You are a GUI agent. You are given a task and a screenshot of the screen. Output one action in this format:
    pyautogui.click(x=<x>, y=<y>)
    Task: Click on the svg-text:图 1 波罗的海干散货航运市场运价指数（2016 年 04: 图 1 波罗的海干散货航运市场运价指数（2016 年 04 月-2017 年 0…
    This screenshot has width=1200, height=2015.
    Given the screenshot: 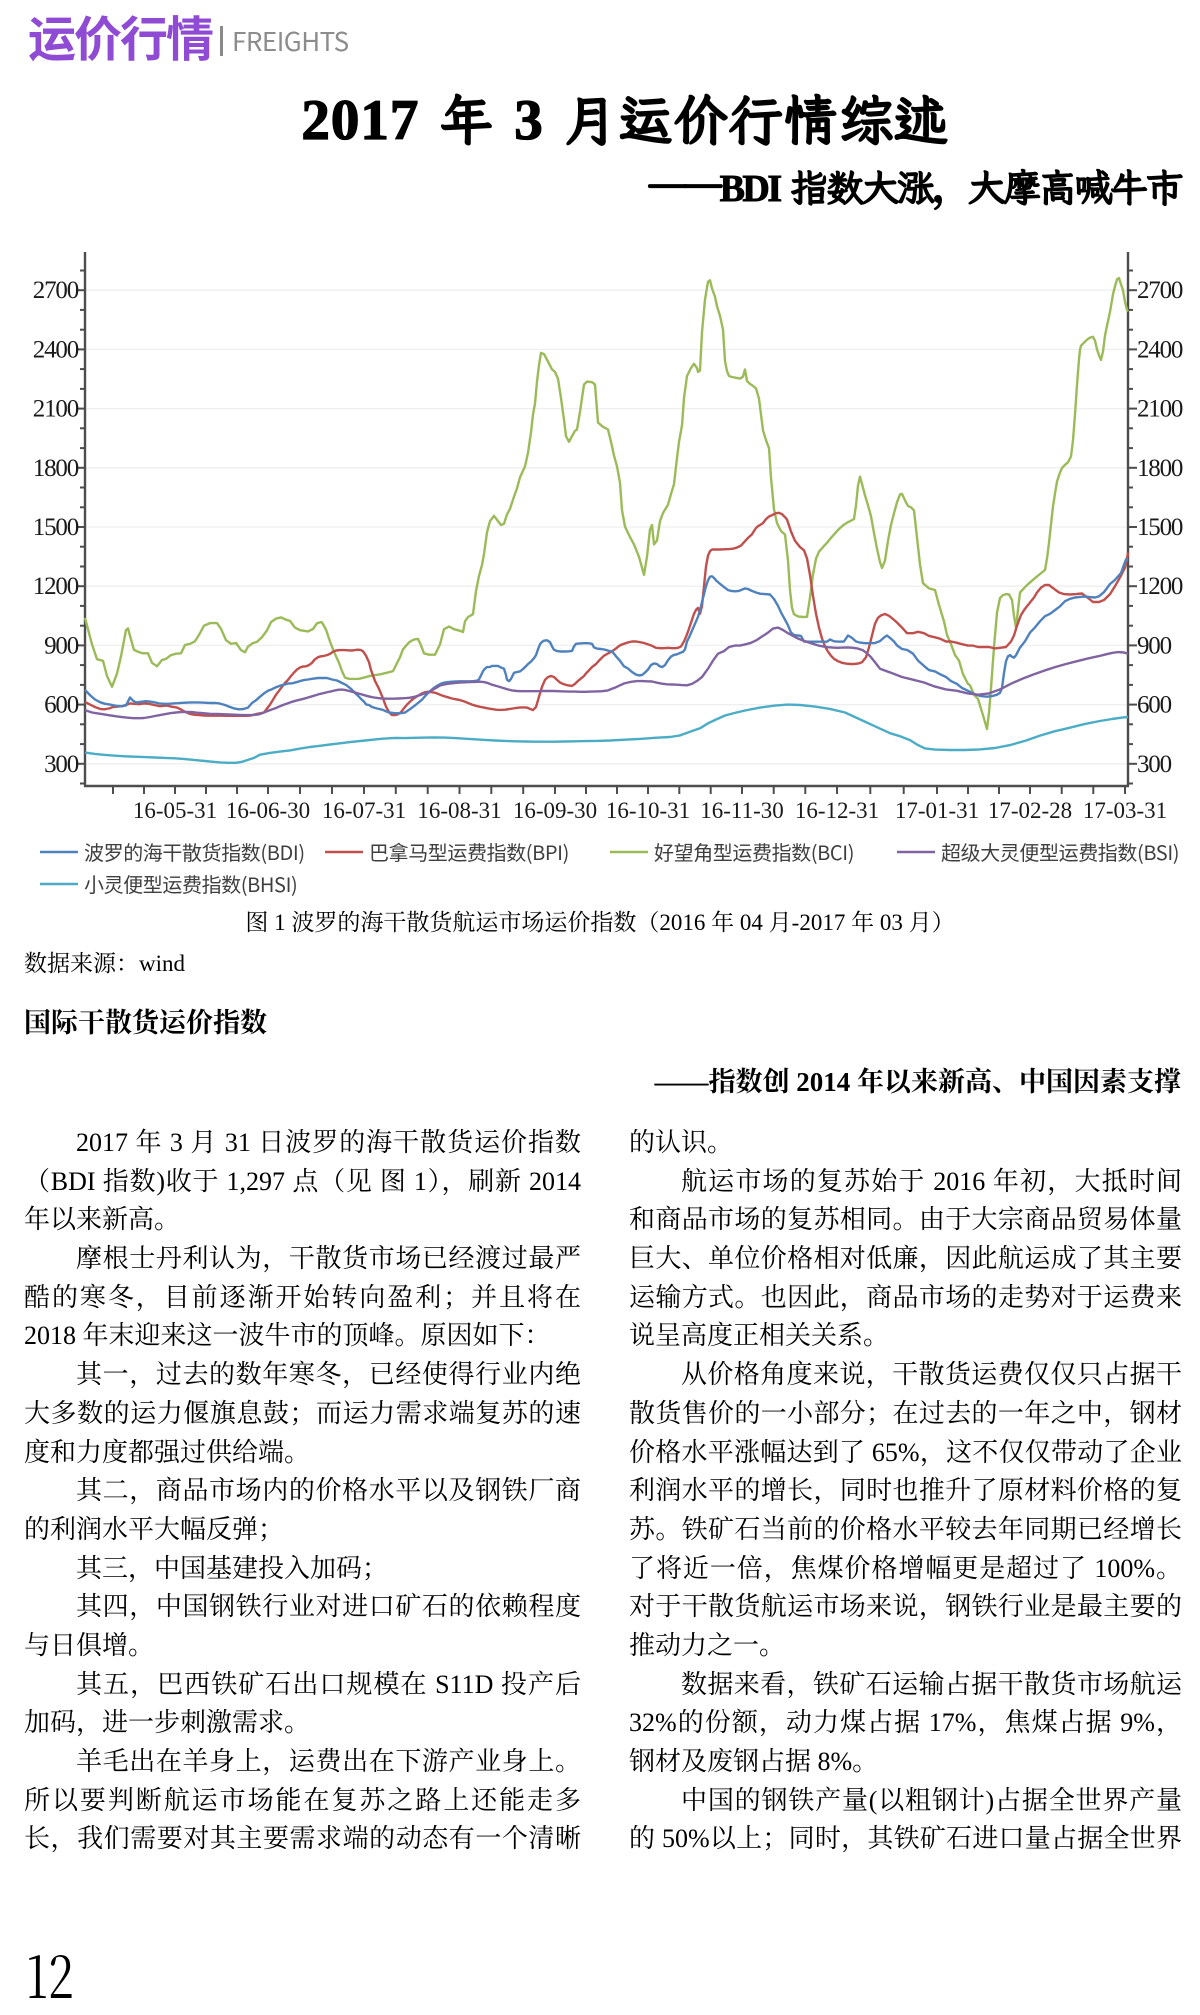 What is the action you would take?
    pyautogui.click(x=599, y=922)
    